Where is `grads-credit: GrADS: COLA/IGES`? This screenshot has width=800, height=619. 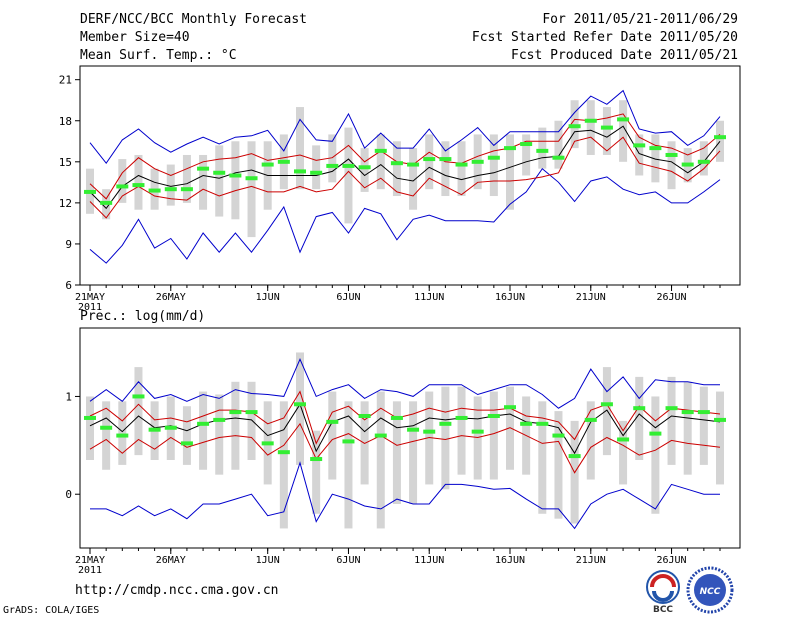 grads-credit: GrADS: COLA/IGES is located at coordinates (51, 610).